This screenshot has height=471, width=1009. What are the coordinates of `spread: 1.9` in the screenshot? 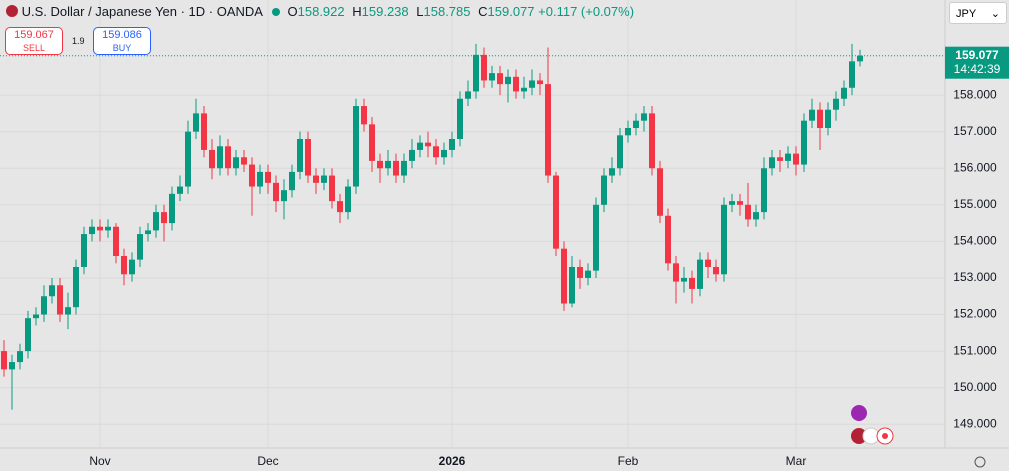 It's located at (78, 41).